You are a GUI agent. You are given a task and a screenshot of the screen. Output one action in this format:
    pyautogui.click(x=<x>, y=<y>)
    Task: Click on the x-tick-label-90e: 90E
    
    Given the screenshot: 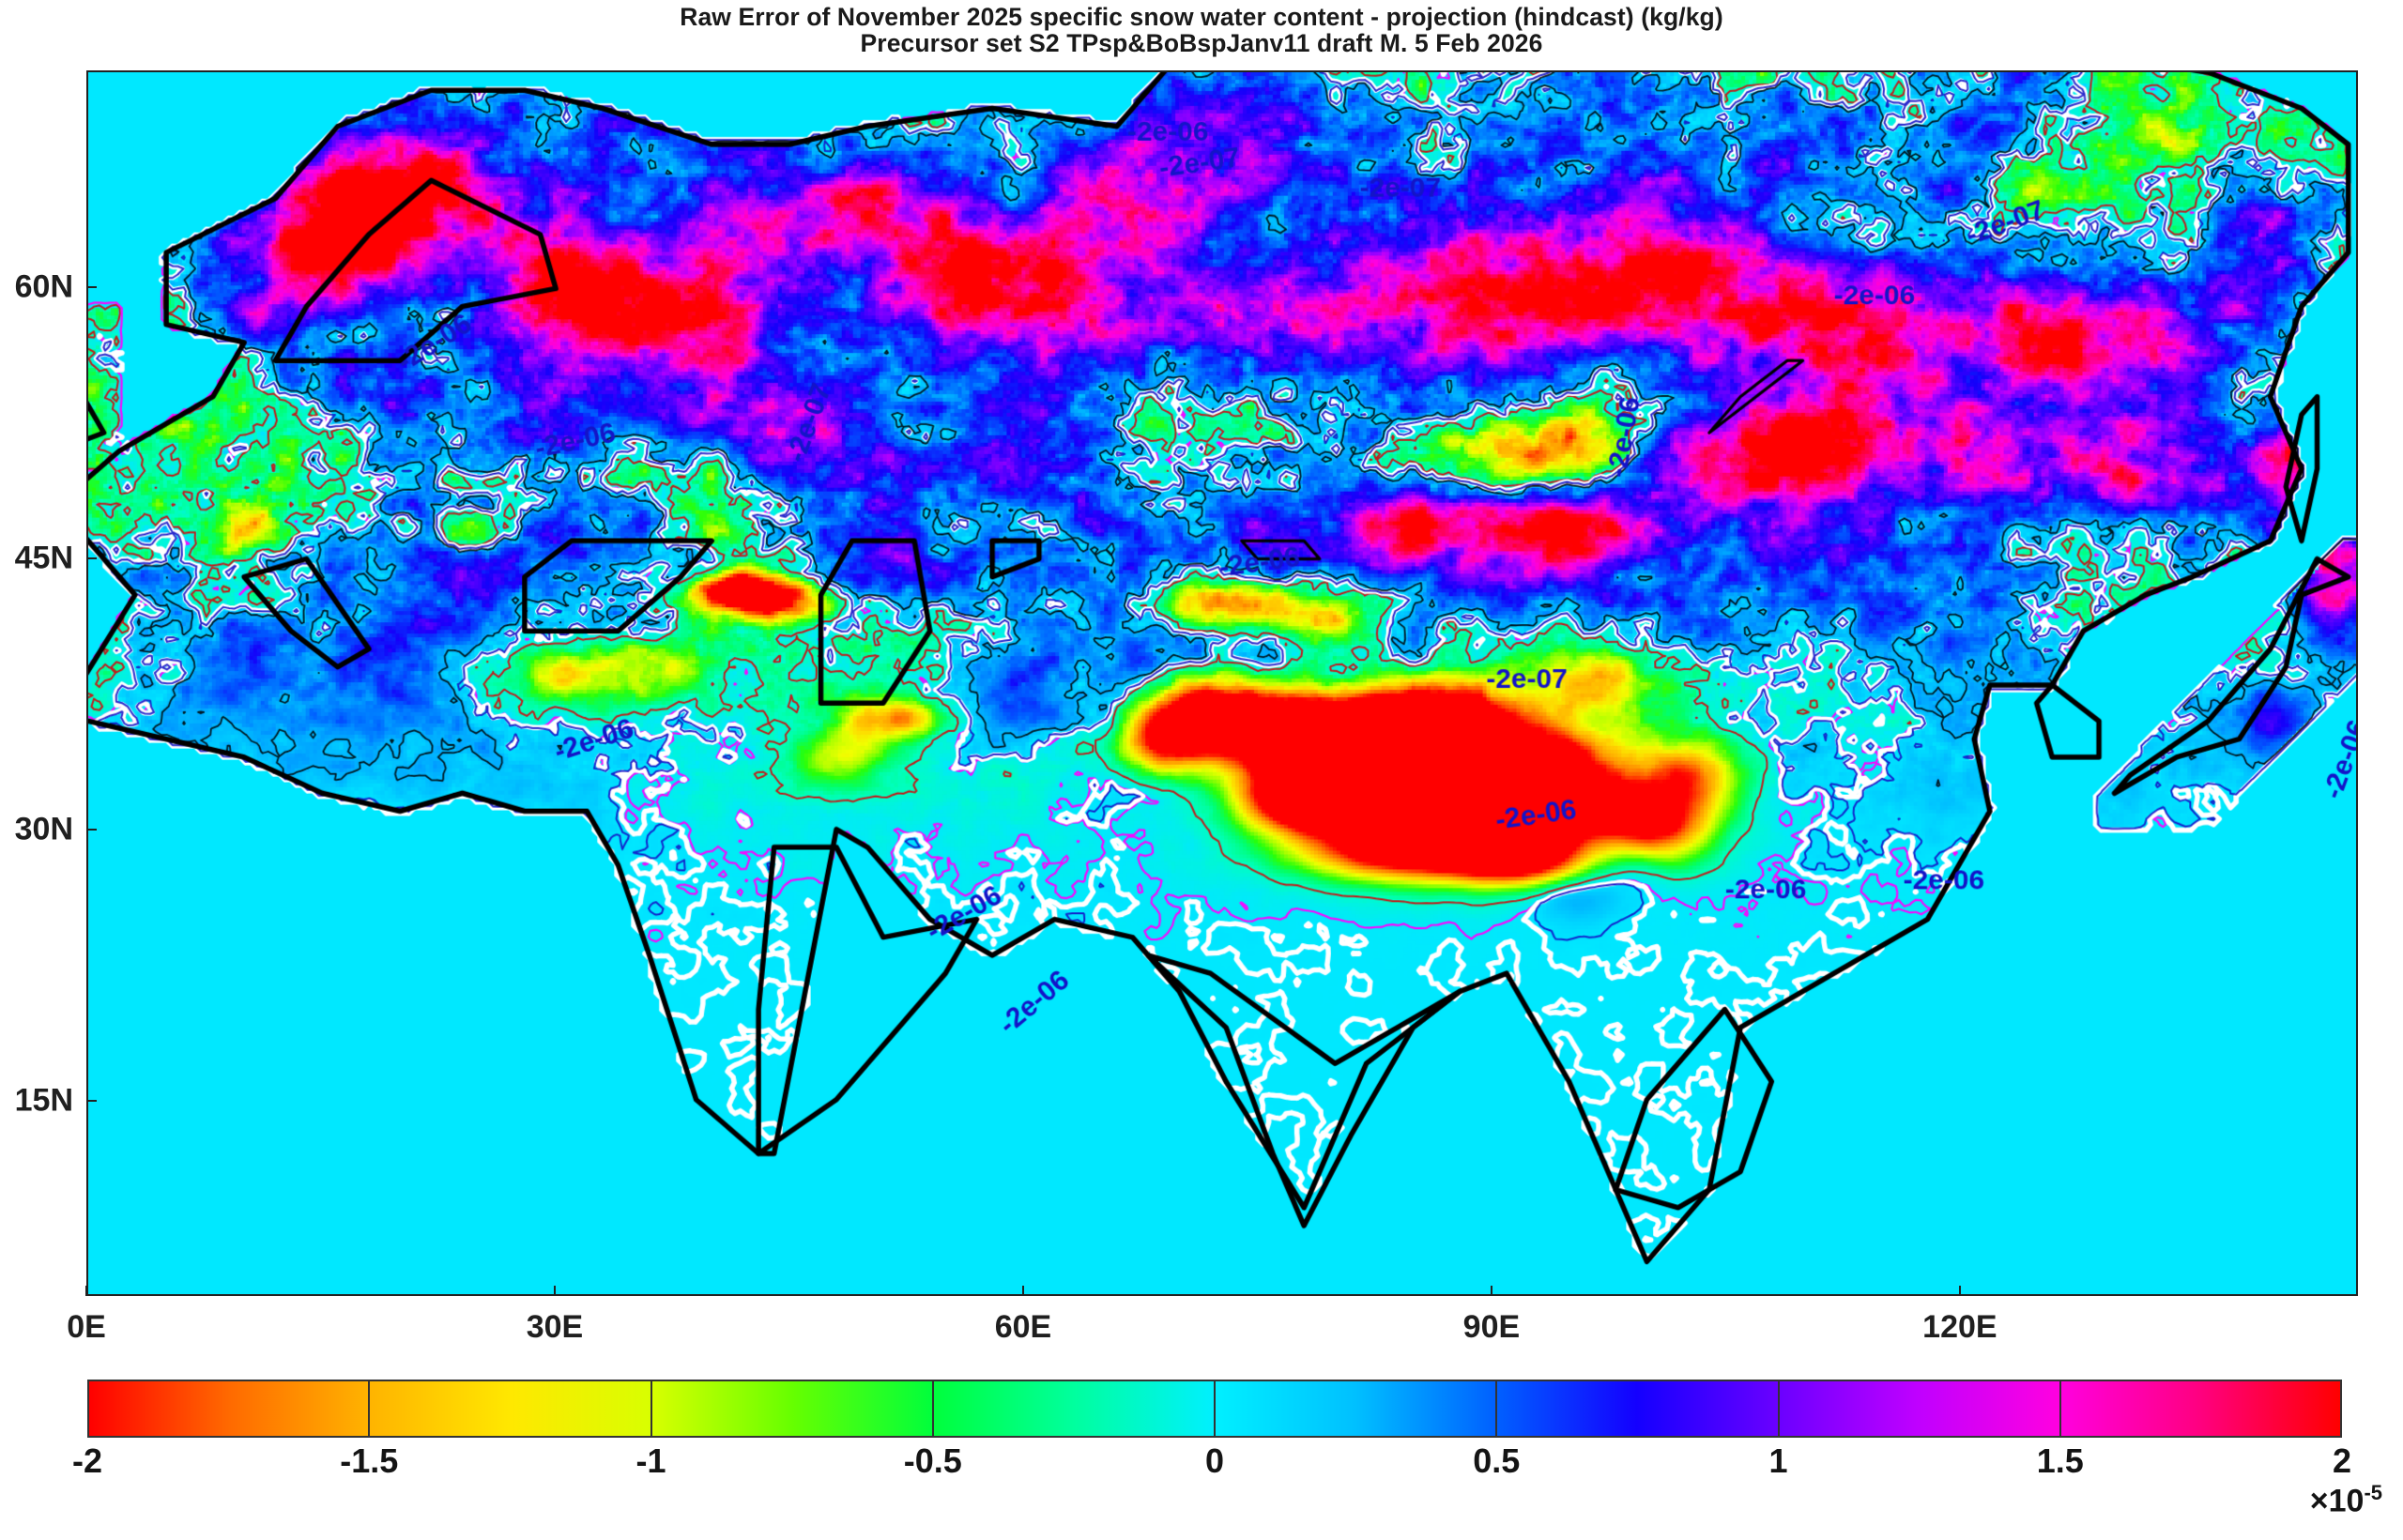 What is the action you would take?
    pyautogui.click(x=1492, y=1327)
    